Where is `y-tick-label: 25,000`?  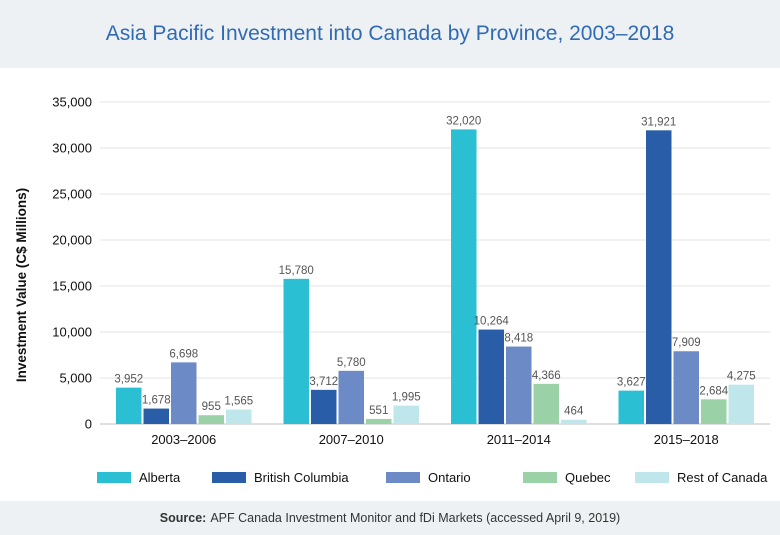
y-tick-label: 25,000 is located at coordinates (72, 194).